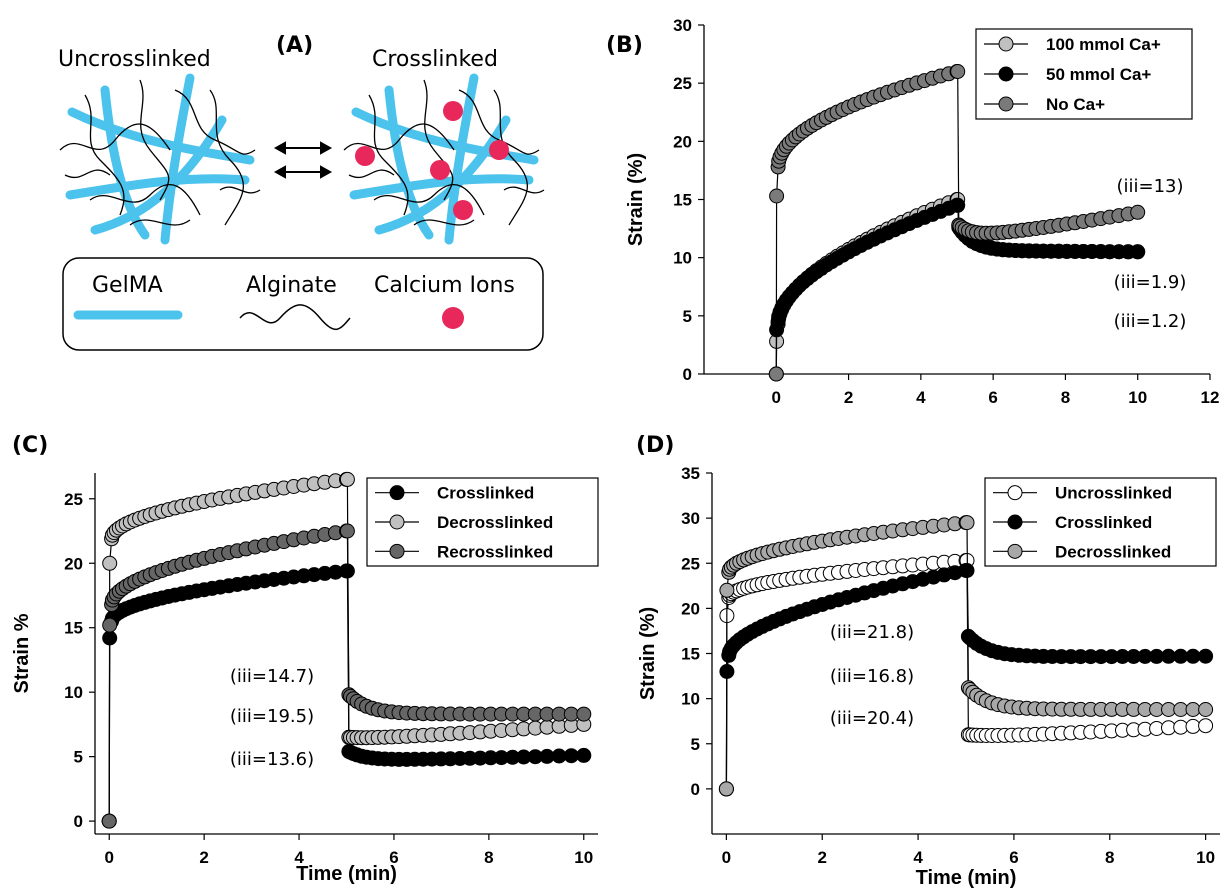 The width and height of the screenshot is (1222, 890). I want to click on x-tick-label: 12, so click(1210, 397).